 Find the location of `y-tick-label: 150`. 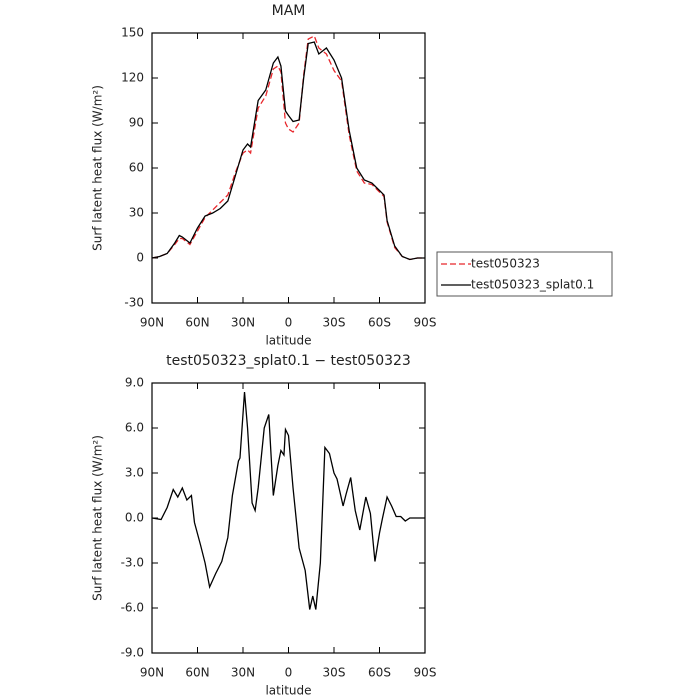

y-tick-label: 150 is located at coordinates (132, 33).